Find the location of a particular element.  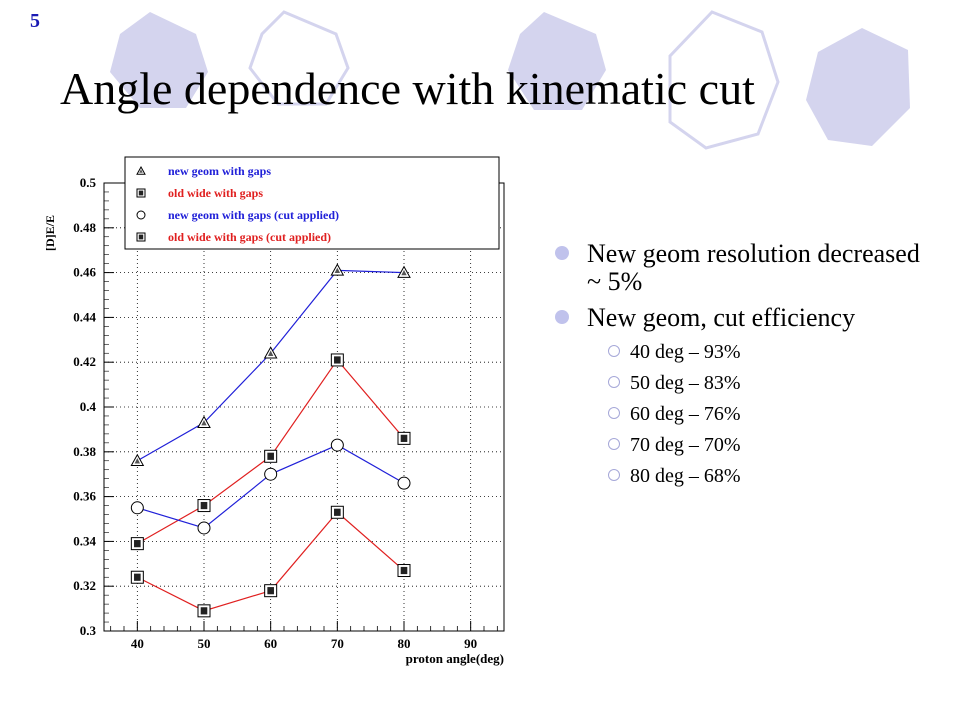

x-tick-label: 90 is located at coordinates (470, 643).